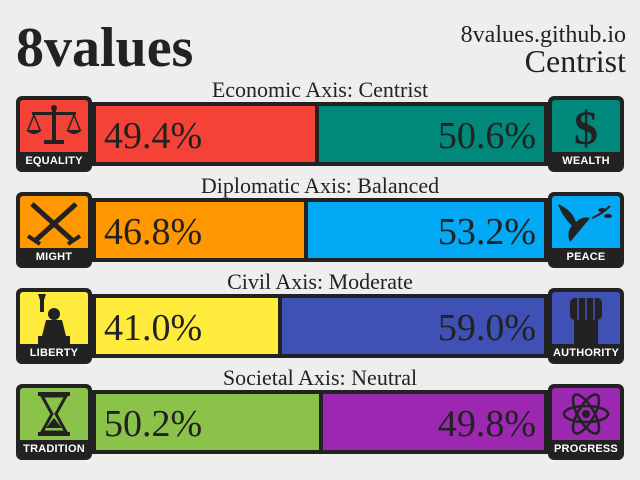 The height and width of the screenshot is (480, 640). I want to click on atom-icon, so click(586, 414).